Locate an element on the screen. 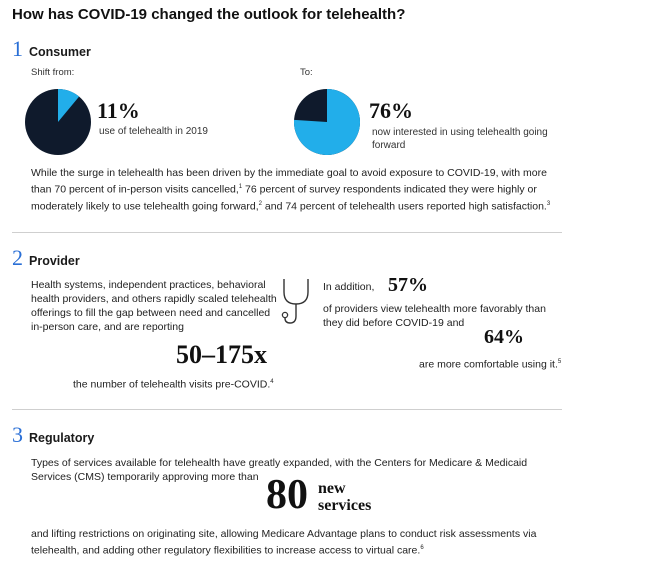  stat-11-caption: use of telehealth in 2019 is located at coordinates (153, 131).